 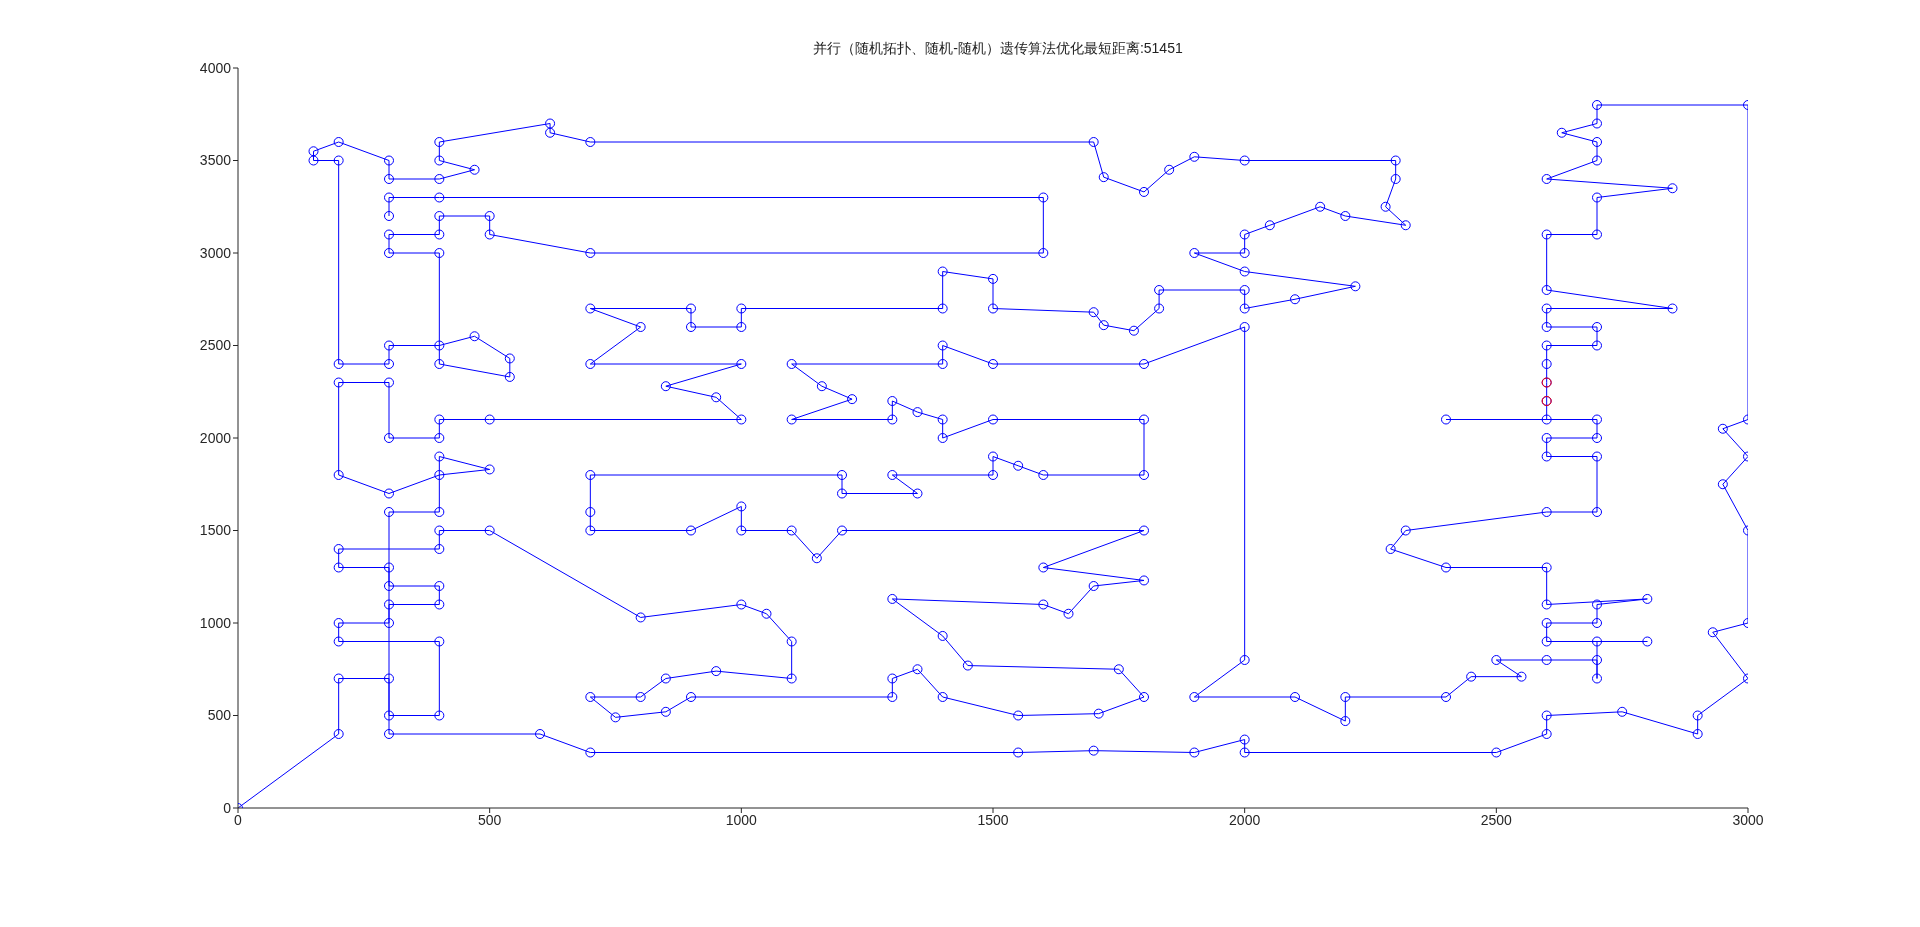 What do you see at coordinates (238, 819) in the screenshot?
I see `x-tick-label: 0` at bounding box center [238, 819].